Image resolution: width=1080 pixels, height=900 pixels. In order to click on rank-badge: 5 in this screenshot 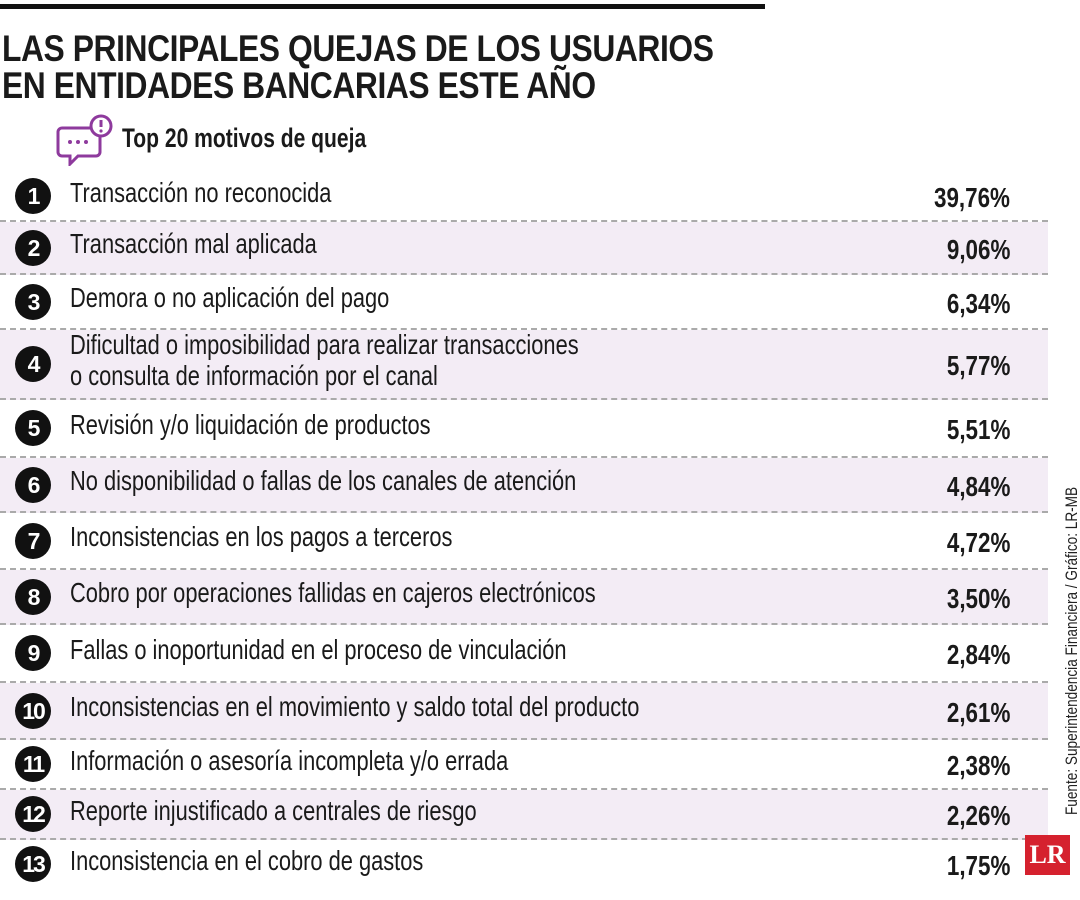, I will do `click(33, 428)`.